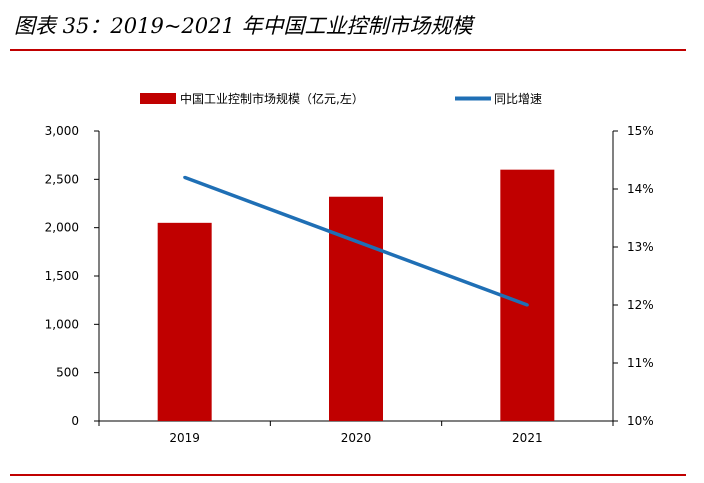 Image resolution: width=704 pixels, height=483 pixels. What do you see at coordinates (184, 321) in the screenshot?
I see `bar-2019` at bounding box center [184, 321].